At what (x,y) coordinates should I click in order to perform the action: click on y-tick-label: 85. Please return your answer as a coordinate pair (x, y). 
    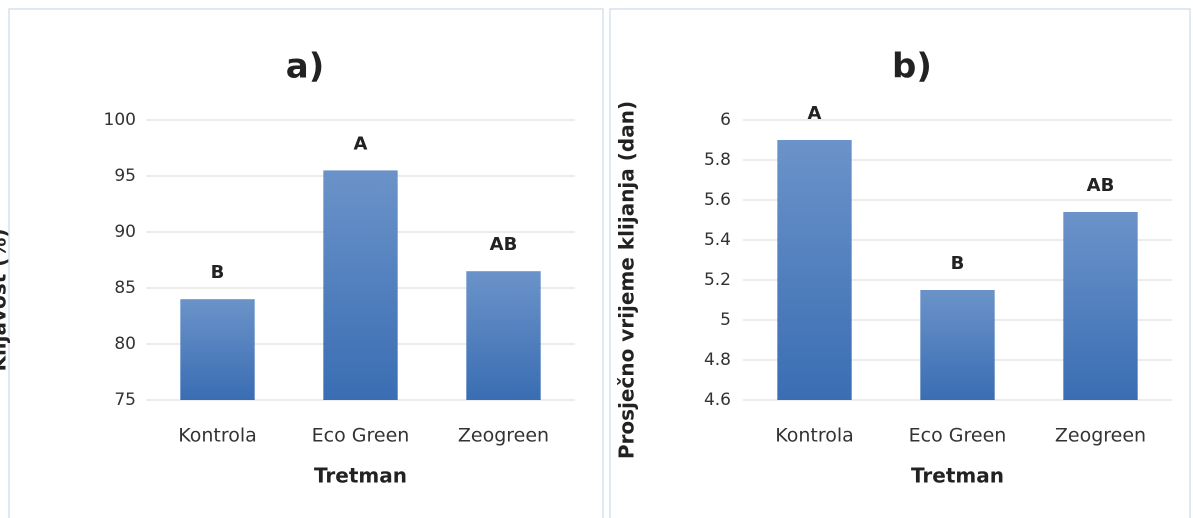
    Looking at the image, I should click on (125, 288).